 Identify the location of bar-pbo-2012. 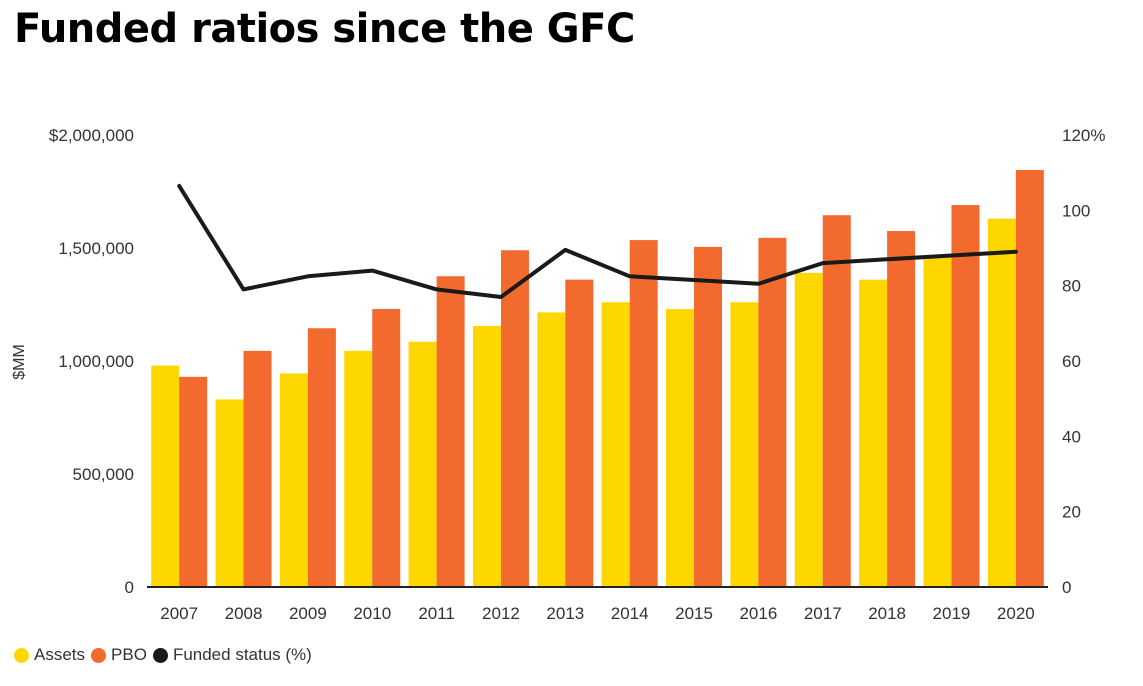
(514, 418).